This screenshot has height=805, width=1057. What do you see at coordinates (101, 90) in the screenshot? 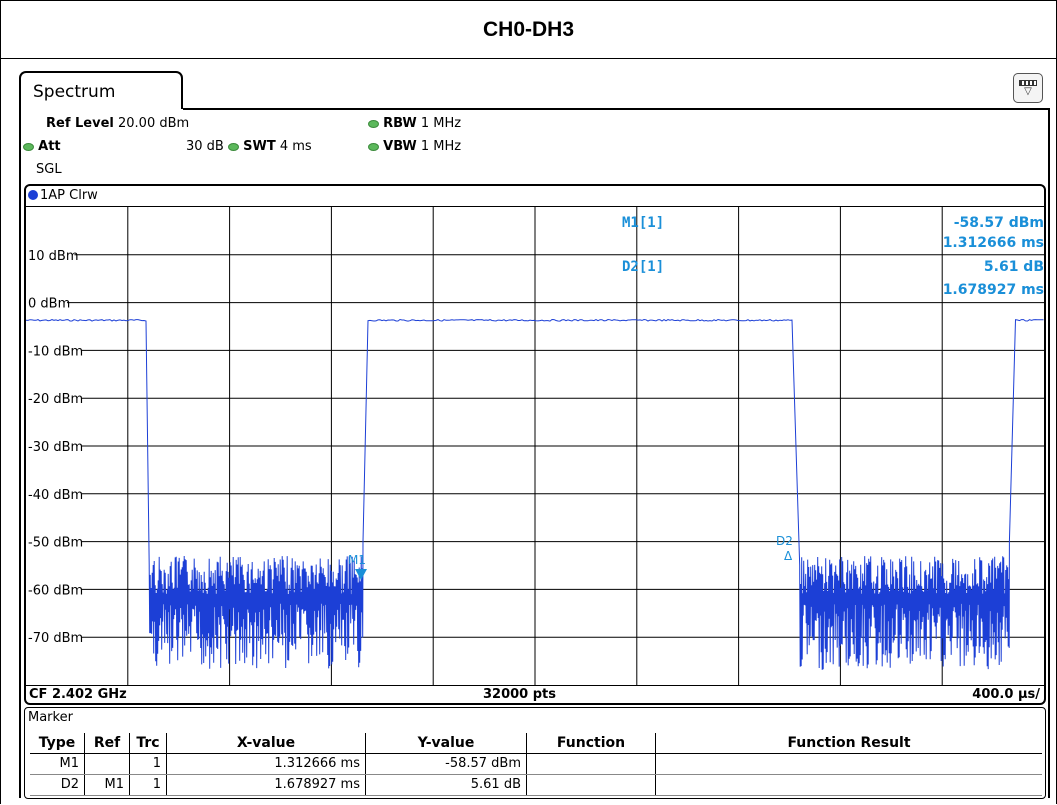
I see `tab-spectrum: Spectrum` at bounding box center [101, 90].